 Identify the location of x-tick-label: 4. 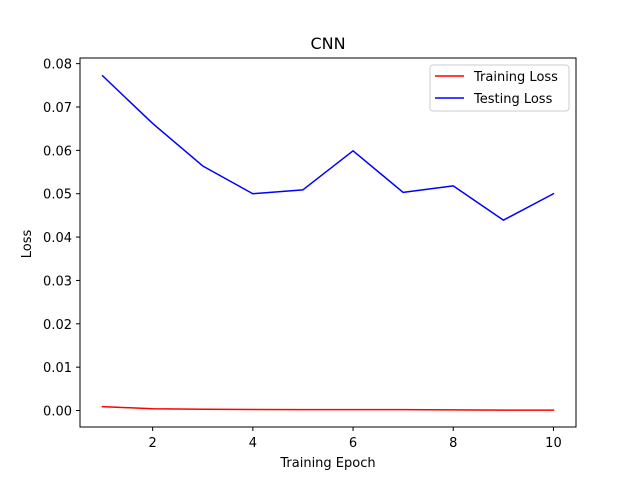
(253, 443).